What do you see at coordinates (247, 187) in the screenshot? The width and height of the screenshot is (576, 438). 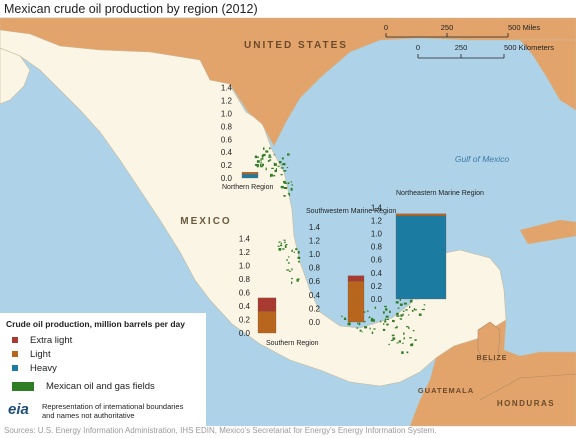 I see `northern-region-label: Northern Region` at bounding box center [247, 187].